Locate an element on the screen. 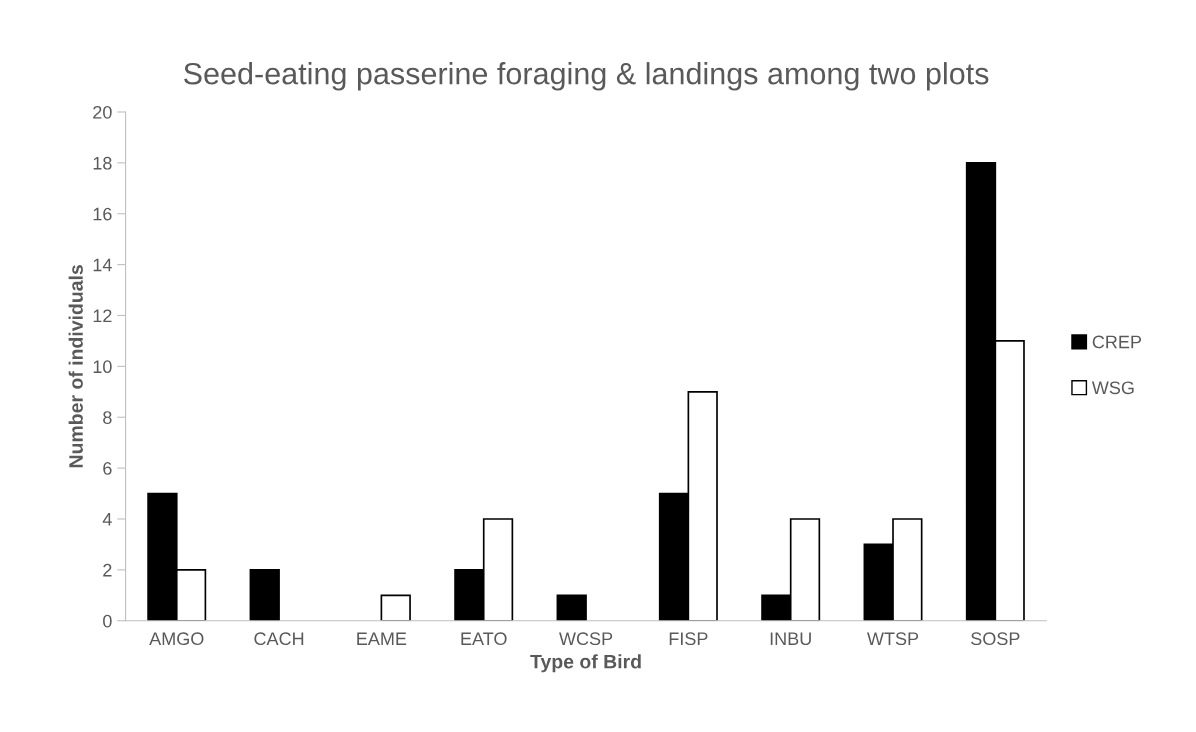 This screenshot has width=1196, height=732. y-tick-label: 10 is located at coordinates (102, 367).